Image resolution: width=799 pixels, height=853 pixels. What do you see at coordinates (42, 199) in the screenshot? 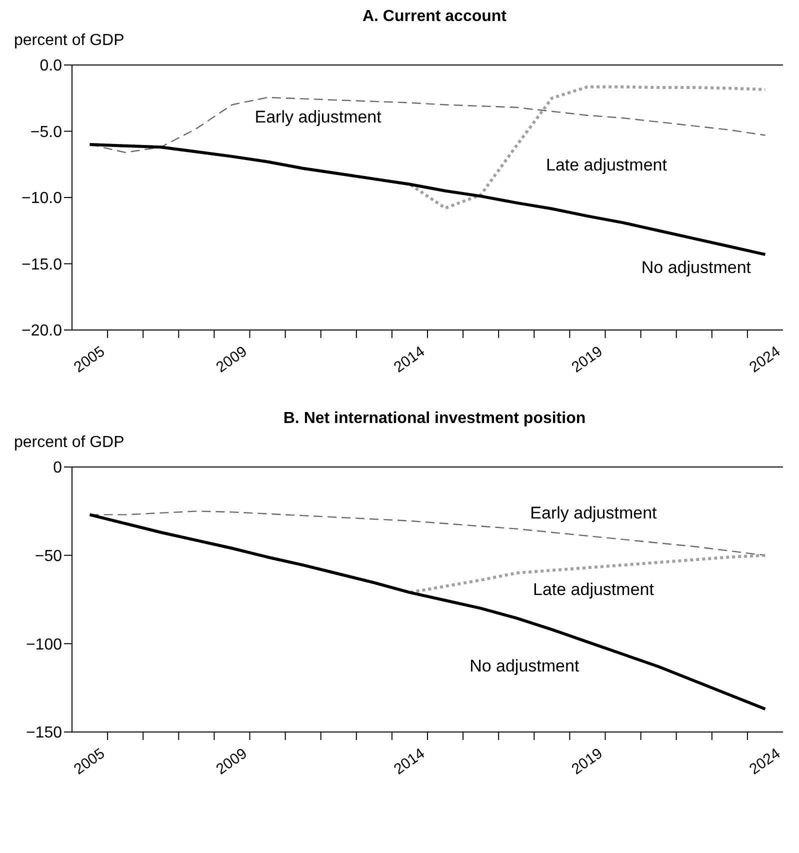
I see `y-tick-label: −10.0` at bounding box center [42, 199].